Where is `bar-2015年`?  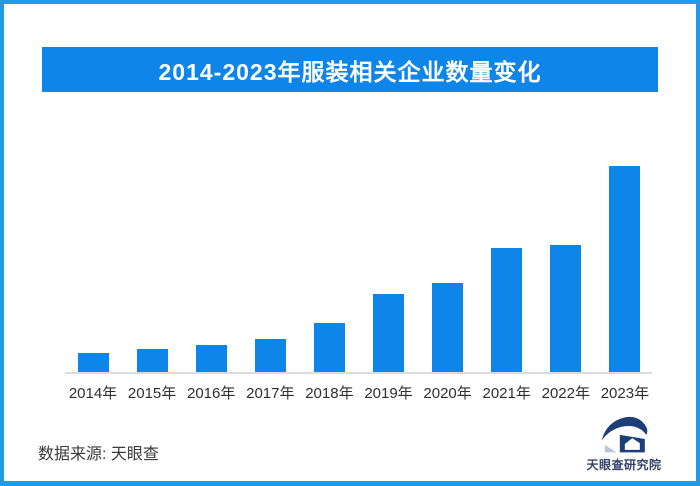 bar-2015年 is located at coordinates (152, 360).